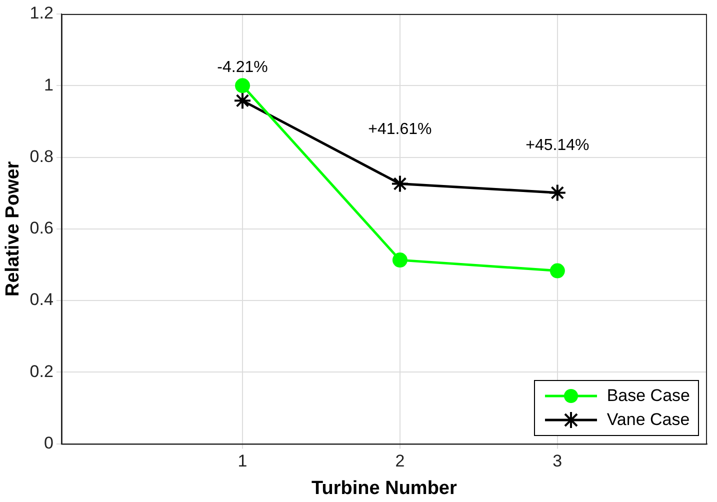 This screenshot has height=502, width=717. Describe the element at coordinates (400, 461) in the screenshot. I see `x-tick-label: 2` at that location.